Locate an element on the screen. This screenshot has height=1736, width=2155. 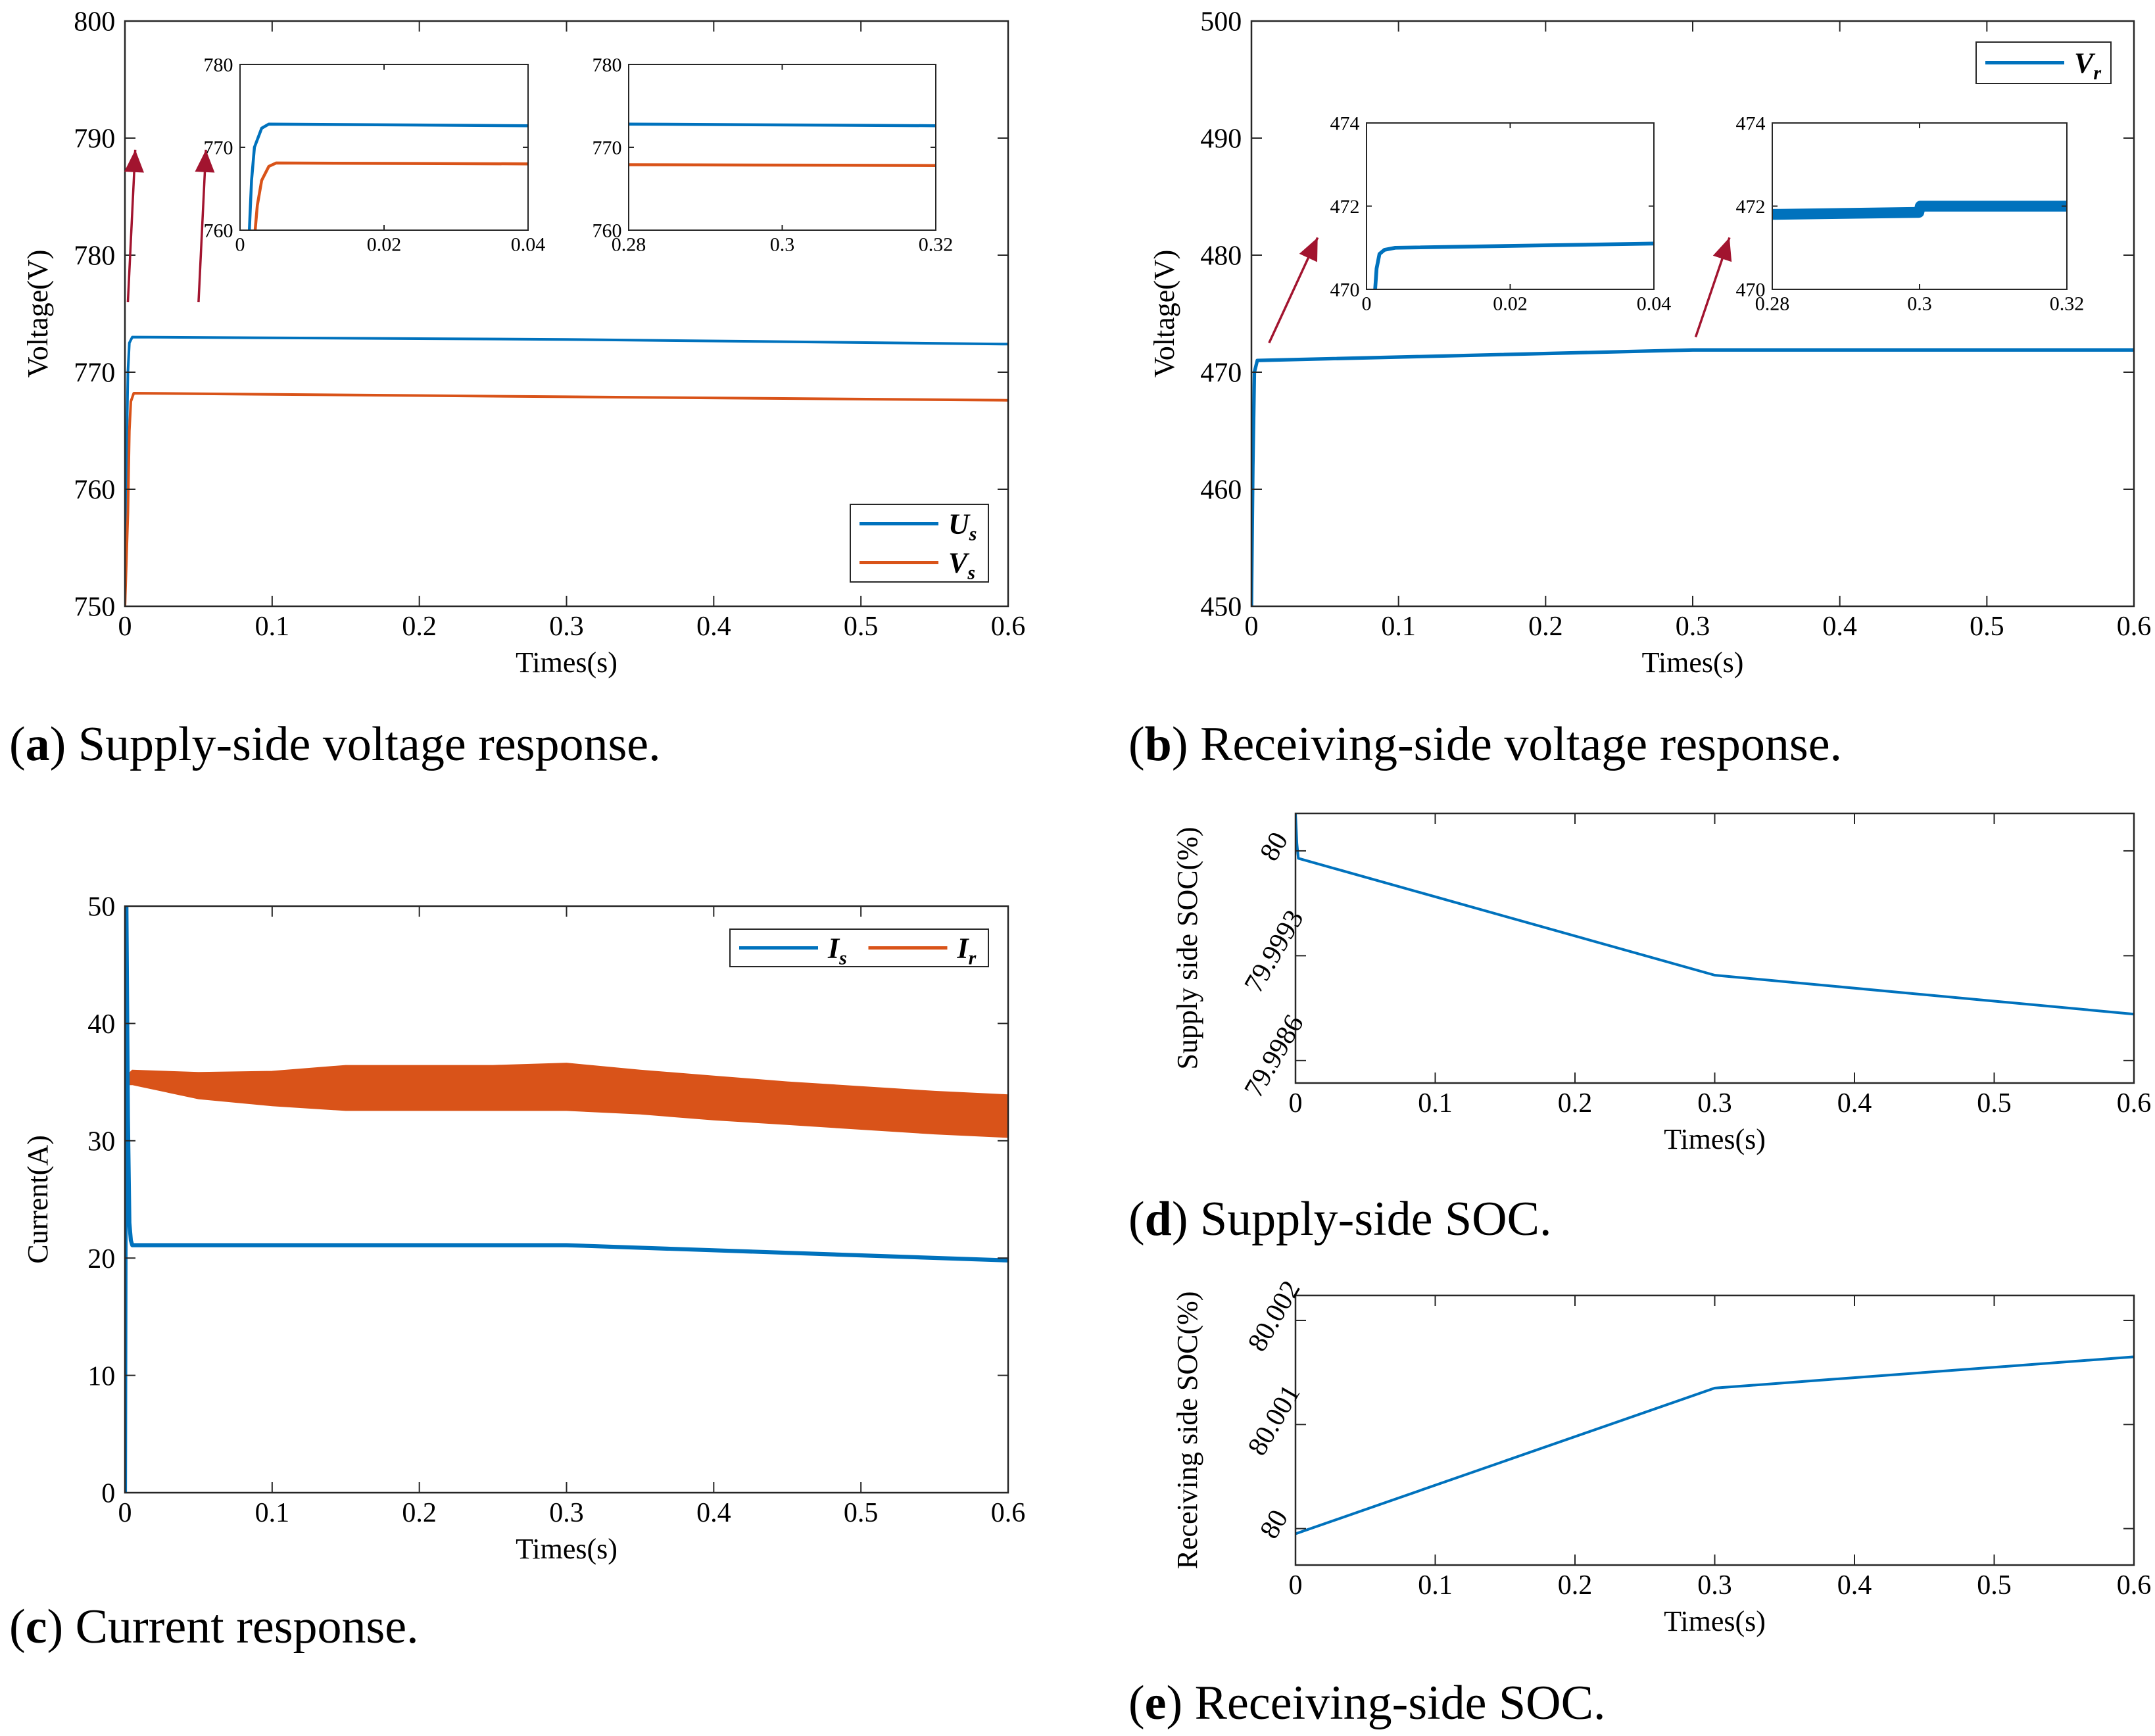
chart-c-xtick-label: 0.6 is located at coordinates (1008, 1513).